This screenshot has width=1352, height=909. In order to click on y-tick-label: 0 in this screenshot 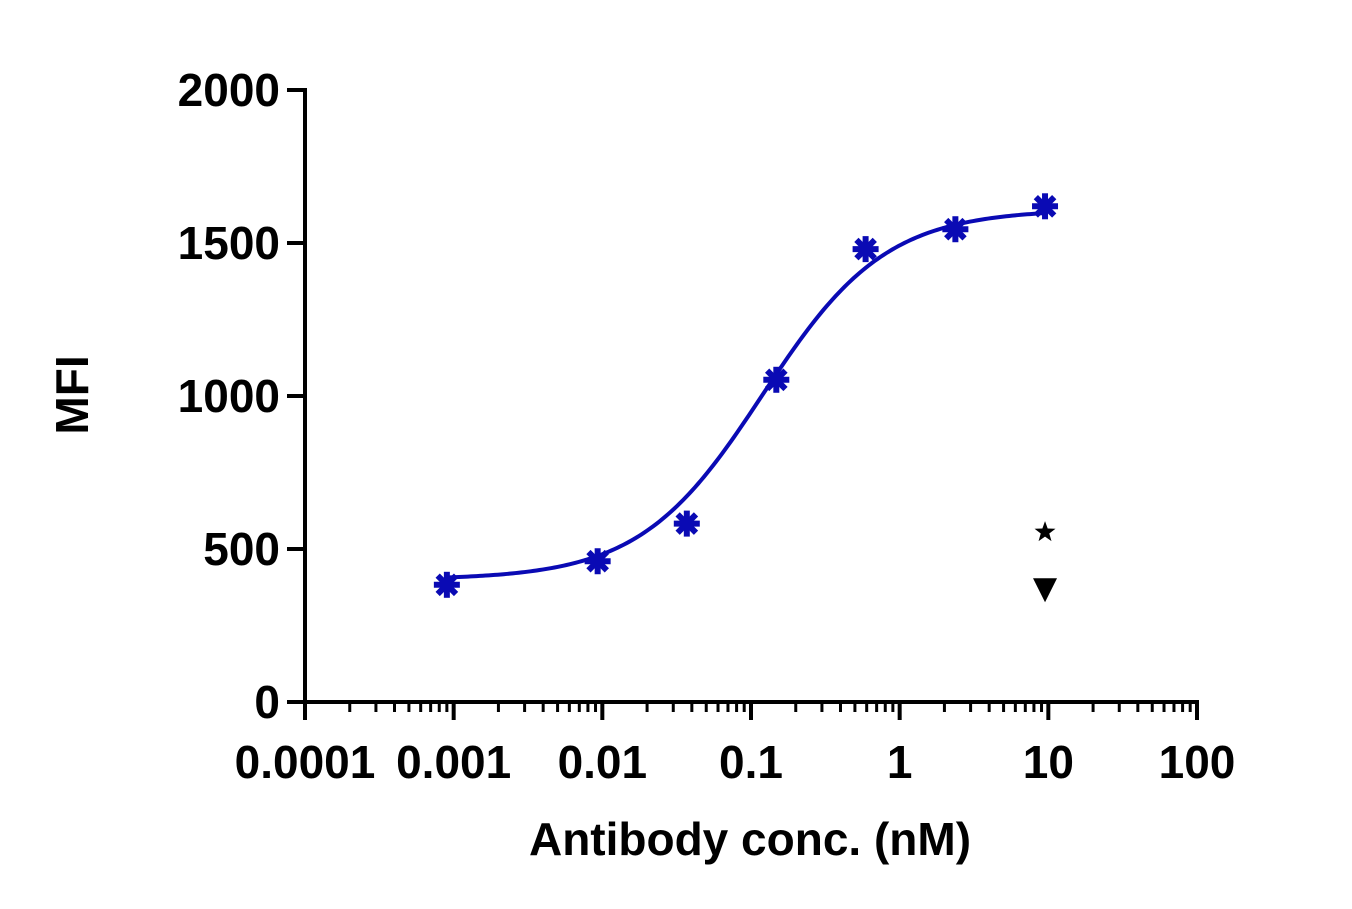, I will do `click(267, 702)`.